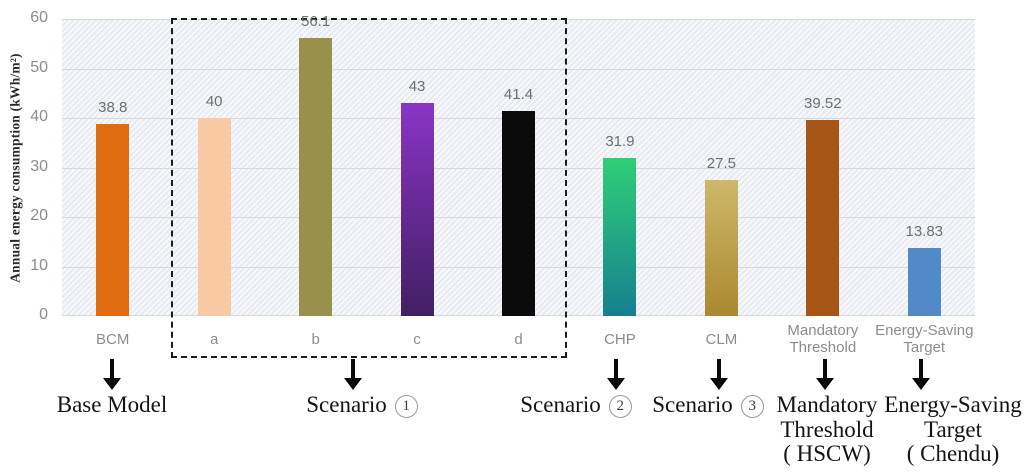 The height and width of the screenshot is (473, 1024). I want to click on bar-value-label: 39.52, so click(823, 104).